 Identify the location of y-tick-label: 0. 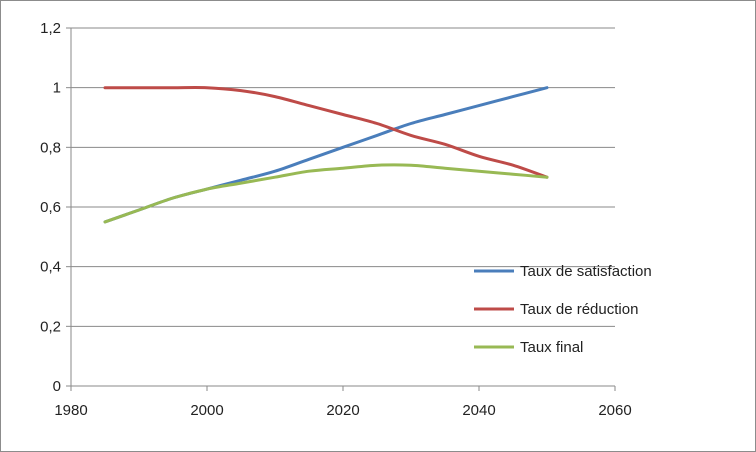
(57, 386).